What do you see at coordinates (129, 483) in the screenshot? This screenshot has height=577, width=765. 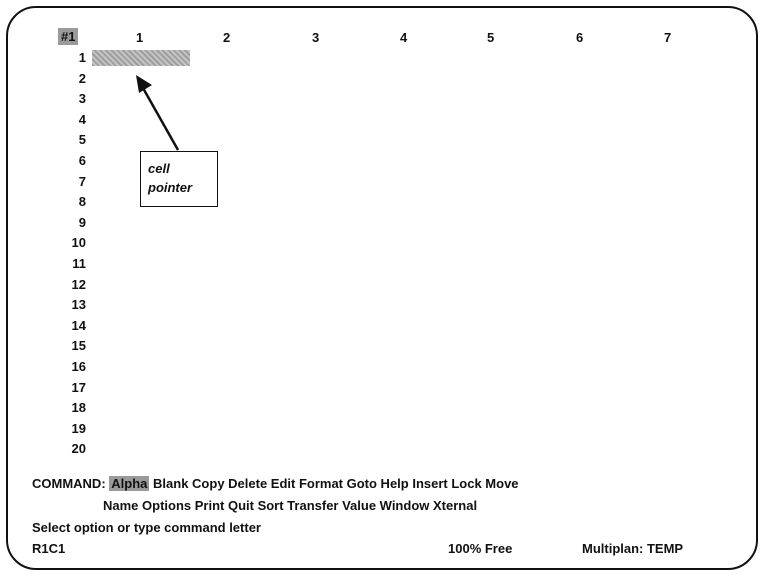 I see `command-alpha: Alpha` at bounding box center [129, 483].